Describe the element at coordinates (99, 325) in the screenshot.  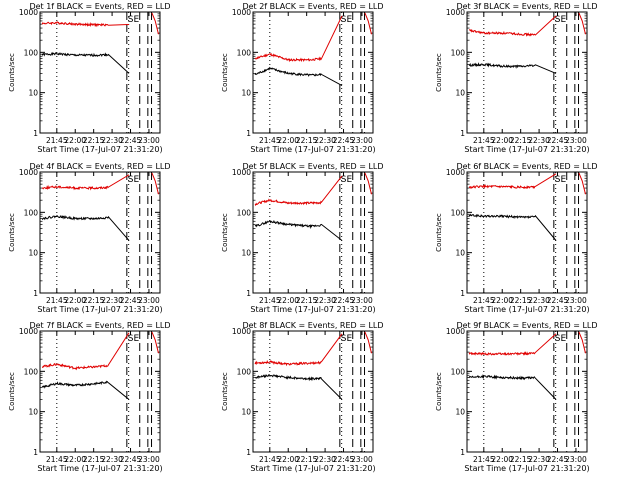
I see `panel-title: Det 7f BLACK = Events, RED = LLD` at that location.